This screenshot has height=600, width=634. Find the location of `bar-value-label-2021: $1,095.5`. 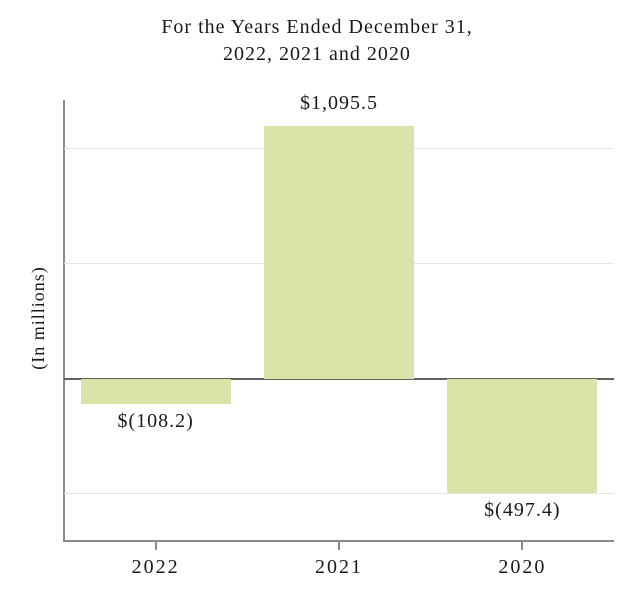

bar-value-label-2021: $1,095.5 is located at coordinates (339, 103).